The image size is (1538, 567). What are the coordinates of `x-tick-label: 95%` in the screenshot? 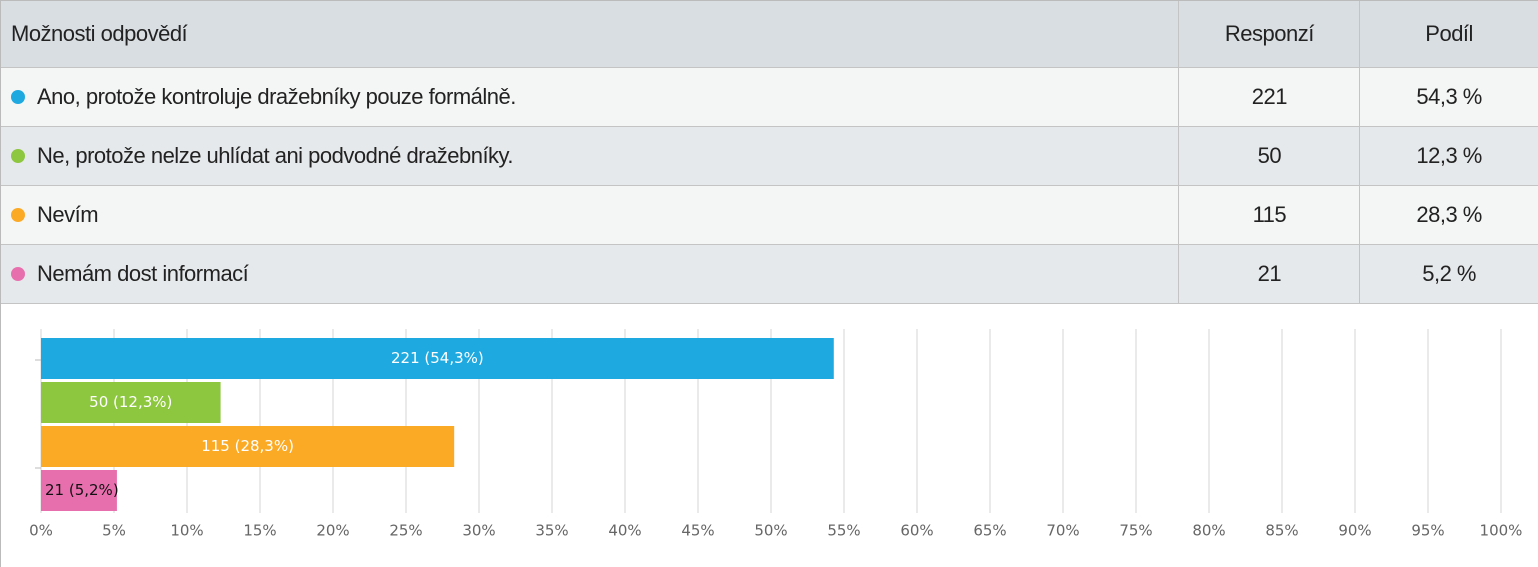 It's located at (1427, 531).